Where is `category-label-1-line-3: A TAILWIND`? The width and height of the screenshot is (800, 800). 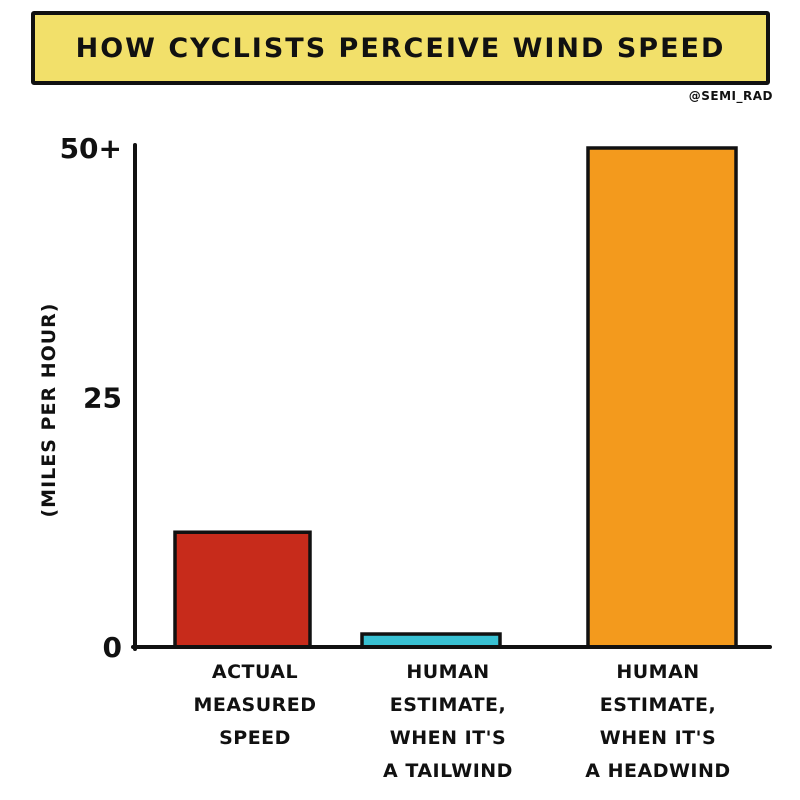 category-label-1-line-3: A TAILWIND is located at coordinates (448, 771).